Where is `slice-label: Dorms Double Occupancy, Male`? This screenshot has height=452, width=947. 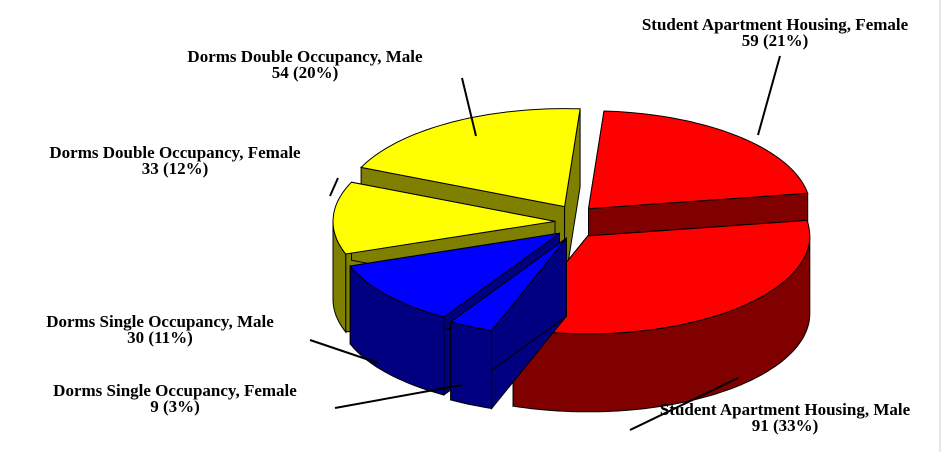 slice-label: Dorms Double Occupancy, Male is located at coordinates (305, 56).